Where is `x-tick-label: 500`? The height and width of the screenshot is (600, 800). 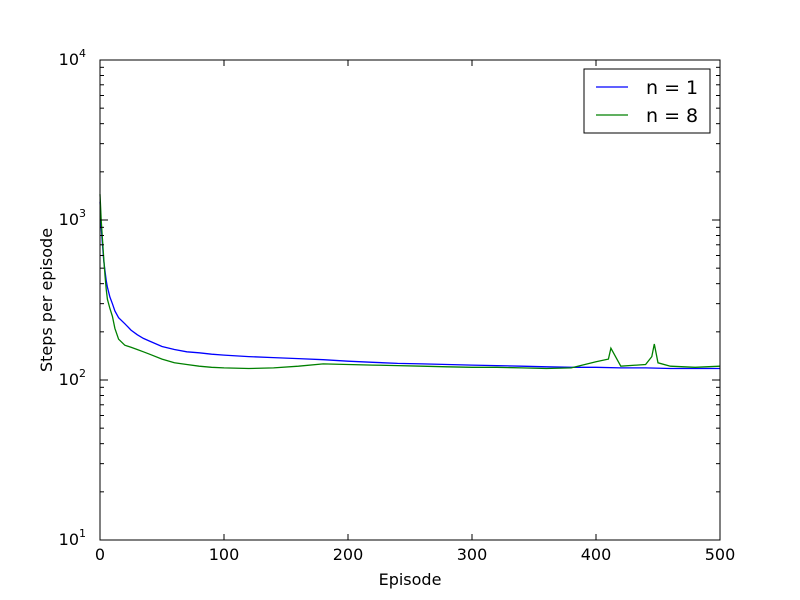 x-tick-label: 500 is located at coordinates (720, 554).